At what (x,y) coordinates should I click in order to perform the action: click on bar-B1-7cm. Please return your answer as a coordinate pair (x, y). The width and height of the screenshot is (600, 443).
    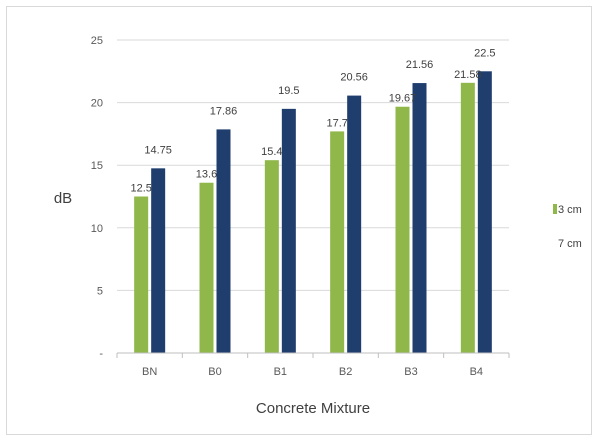
    Looking at the image, I should click on (288, 230).